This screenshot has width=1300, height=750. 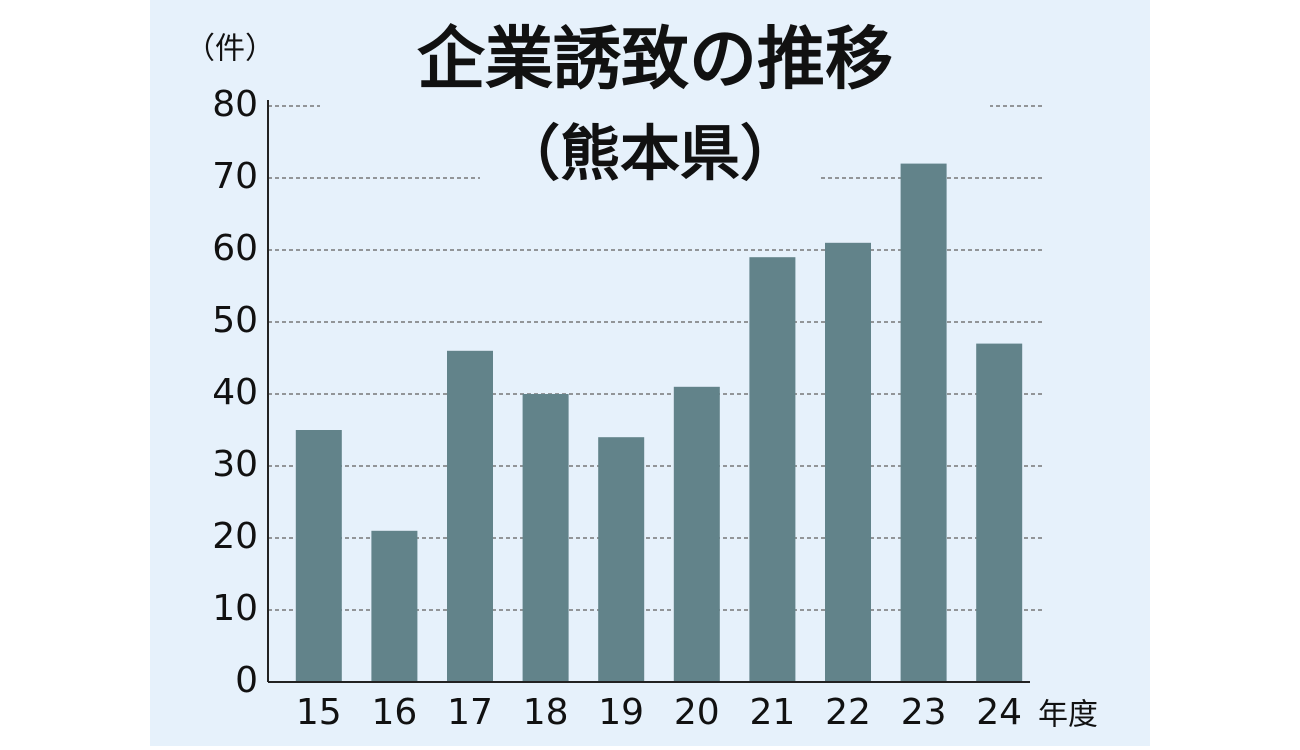 I want to click on y-tick-label: 60, so click(x=235, y=248).